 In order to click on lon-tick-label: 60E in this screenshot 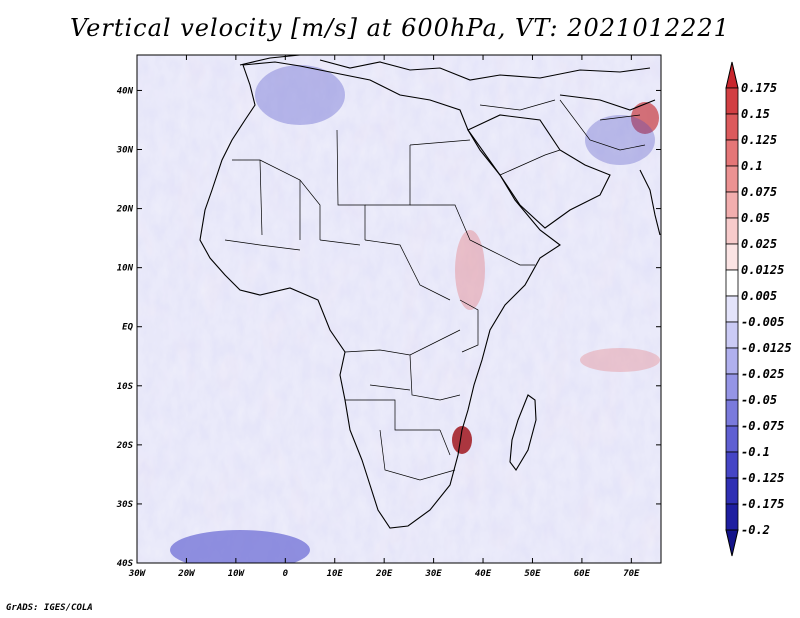, I will do `click(582, 574)`.